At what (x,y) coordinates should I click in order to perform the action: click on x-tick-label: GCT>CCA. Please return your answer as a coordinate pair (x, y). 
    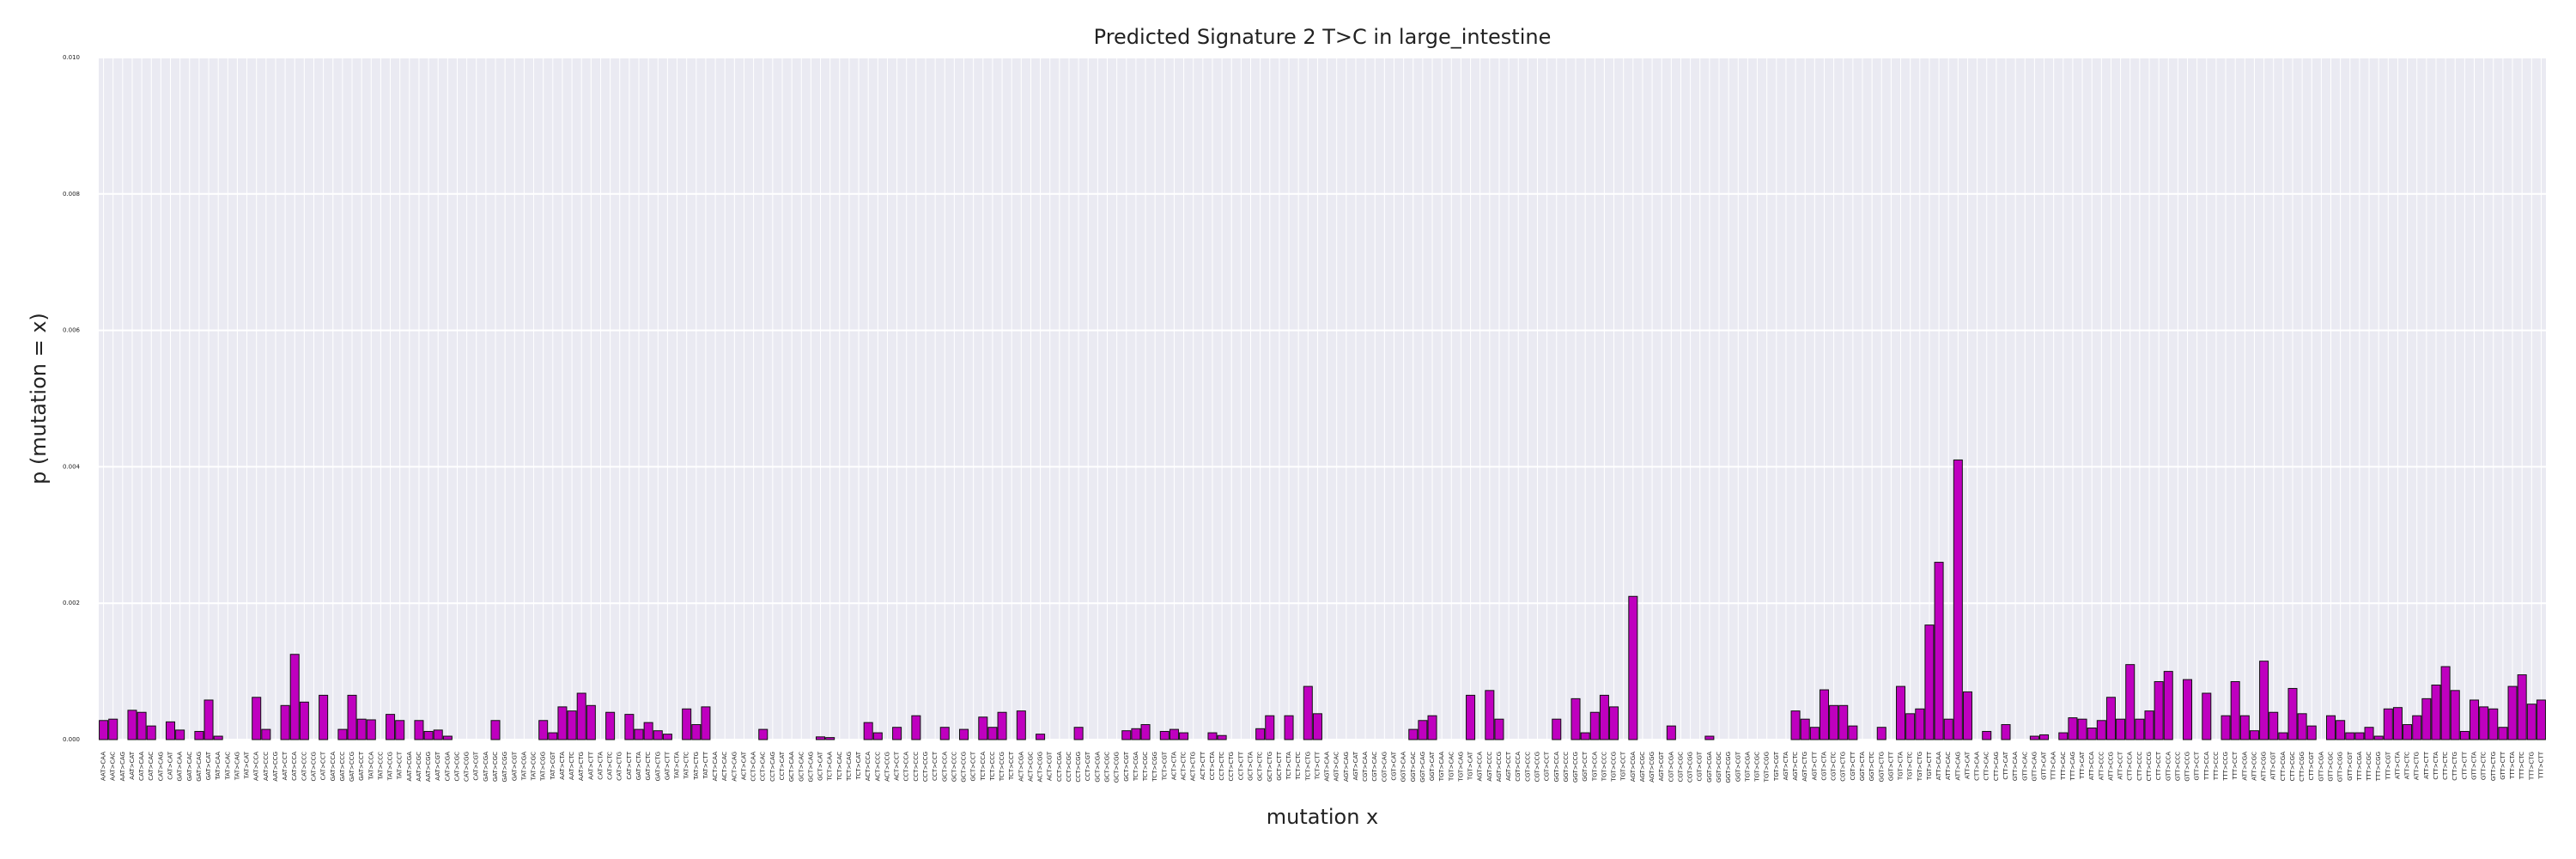
    Looking at the image, I should click on (944, 767).